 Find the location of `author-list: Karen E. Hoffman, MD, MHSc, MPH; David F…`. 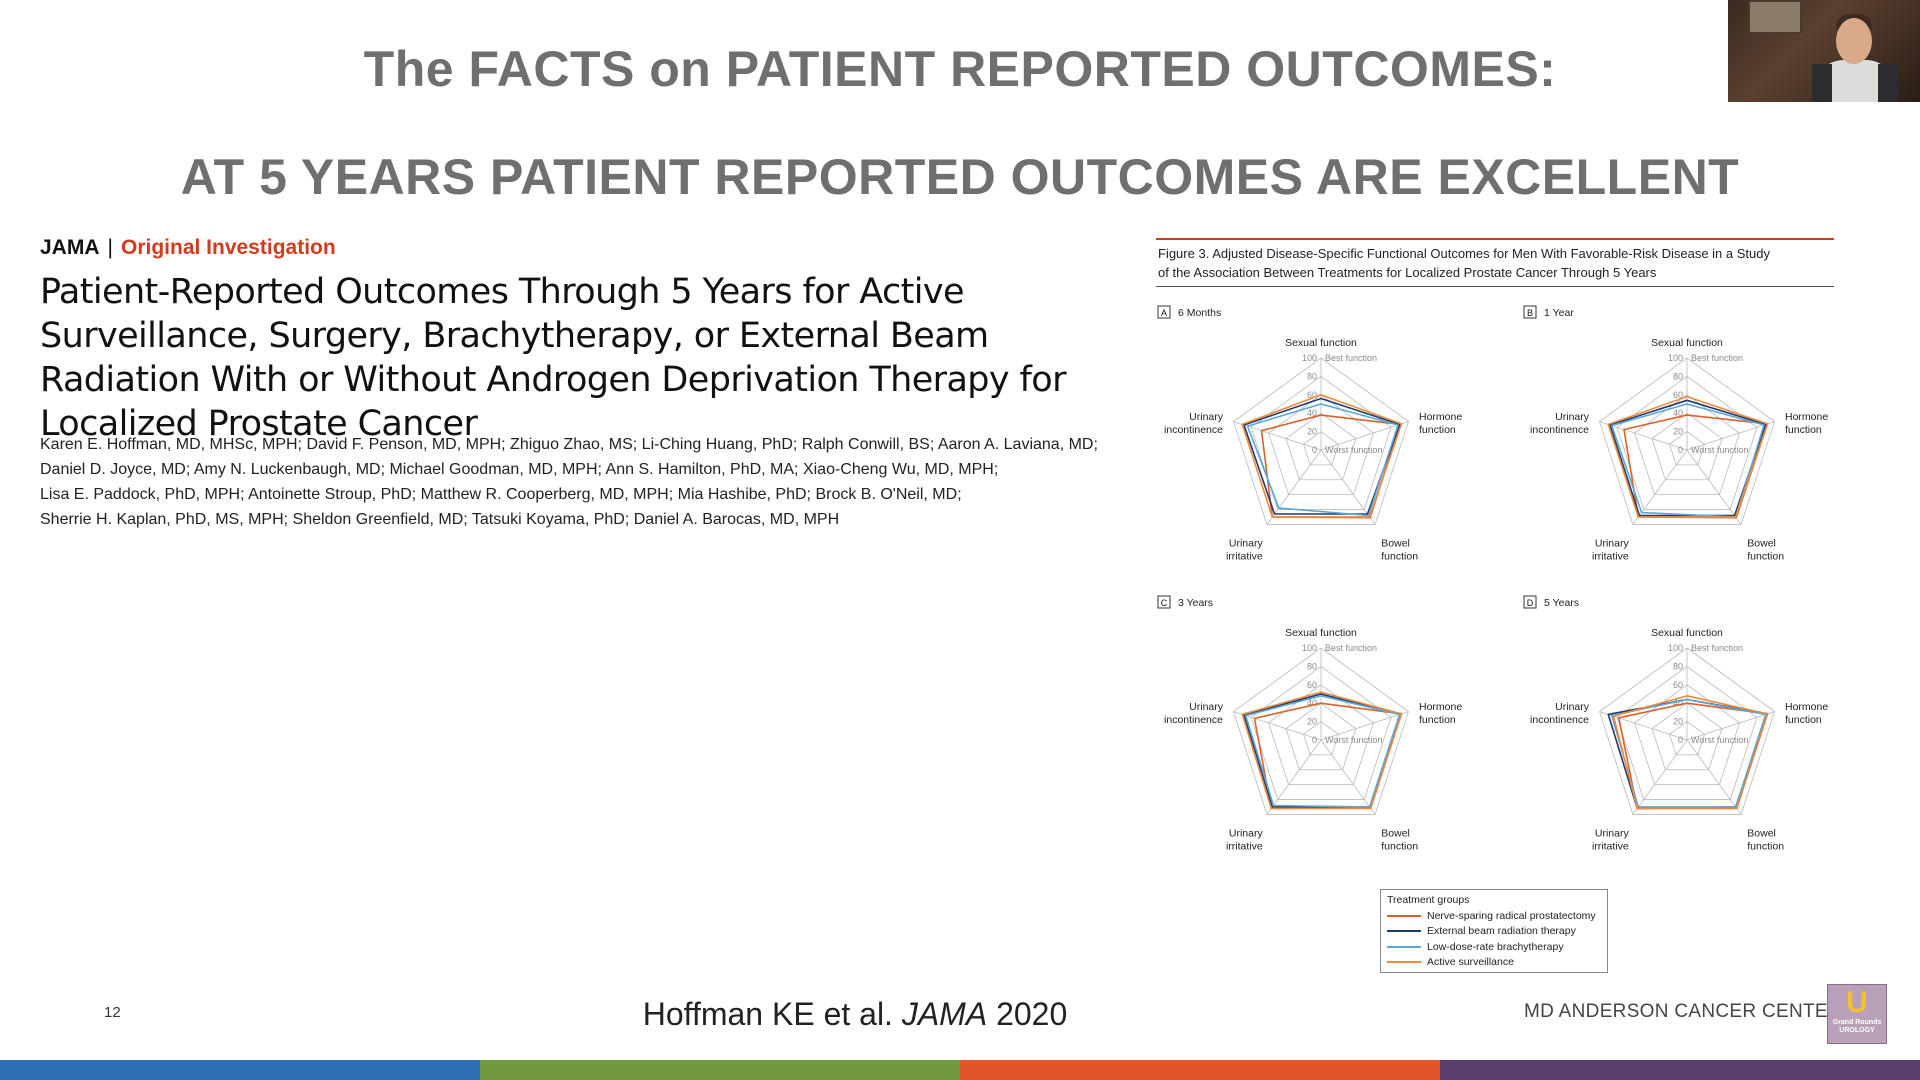

author-list: Karen E. Hoffman, MD, MHSc, MPH; David F… is located at coordinates (590, 482).